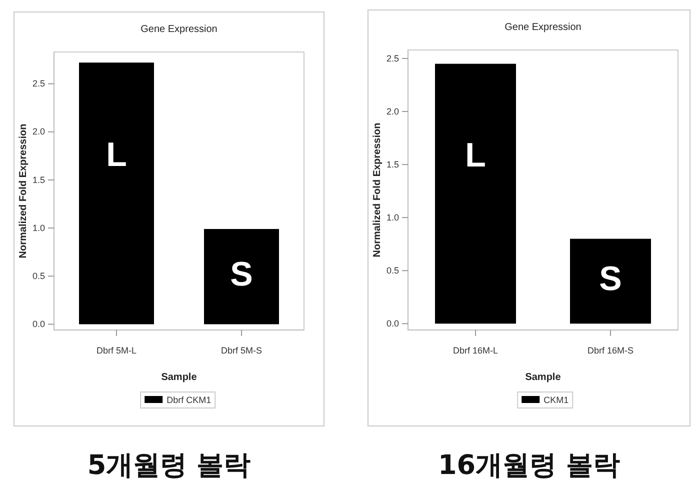 This screenshot has width=692, height=488. I want to click on legend-label: Dbrf CKM1, so click(189, 400).